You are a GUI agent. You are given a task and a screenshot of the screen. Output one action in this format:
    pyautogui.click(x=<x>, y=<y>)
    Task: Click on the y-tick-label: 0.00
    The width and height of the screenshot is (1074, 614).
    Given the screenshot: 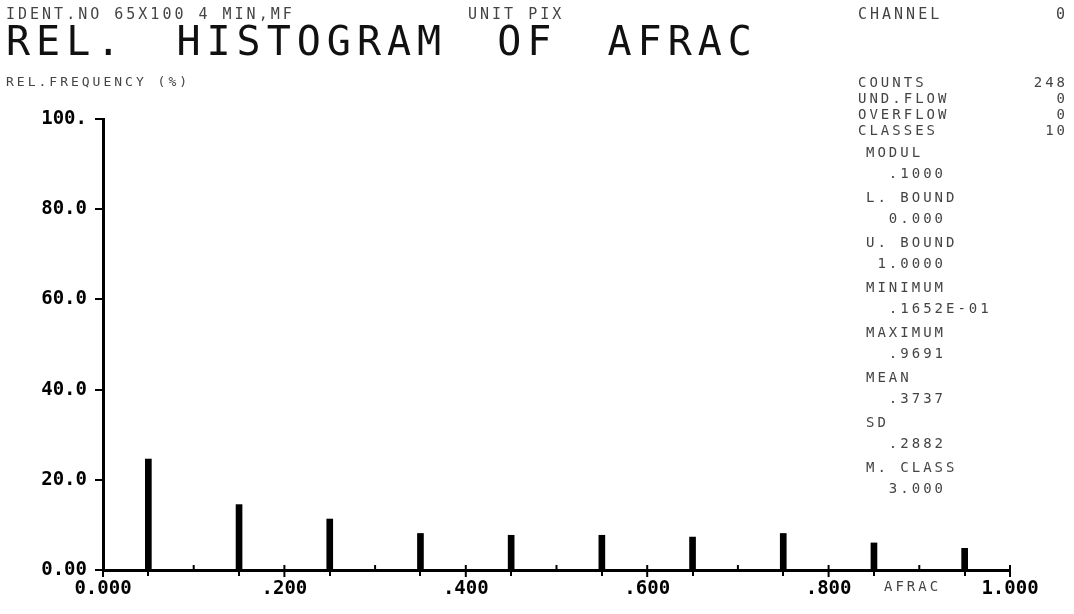 What is the action you would take?
    pyautogui.click(x=64, y=567)
    